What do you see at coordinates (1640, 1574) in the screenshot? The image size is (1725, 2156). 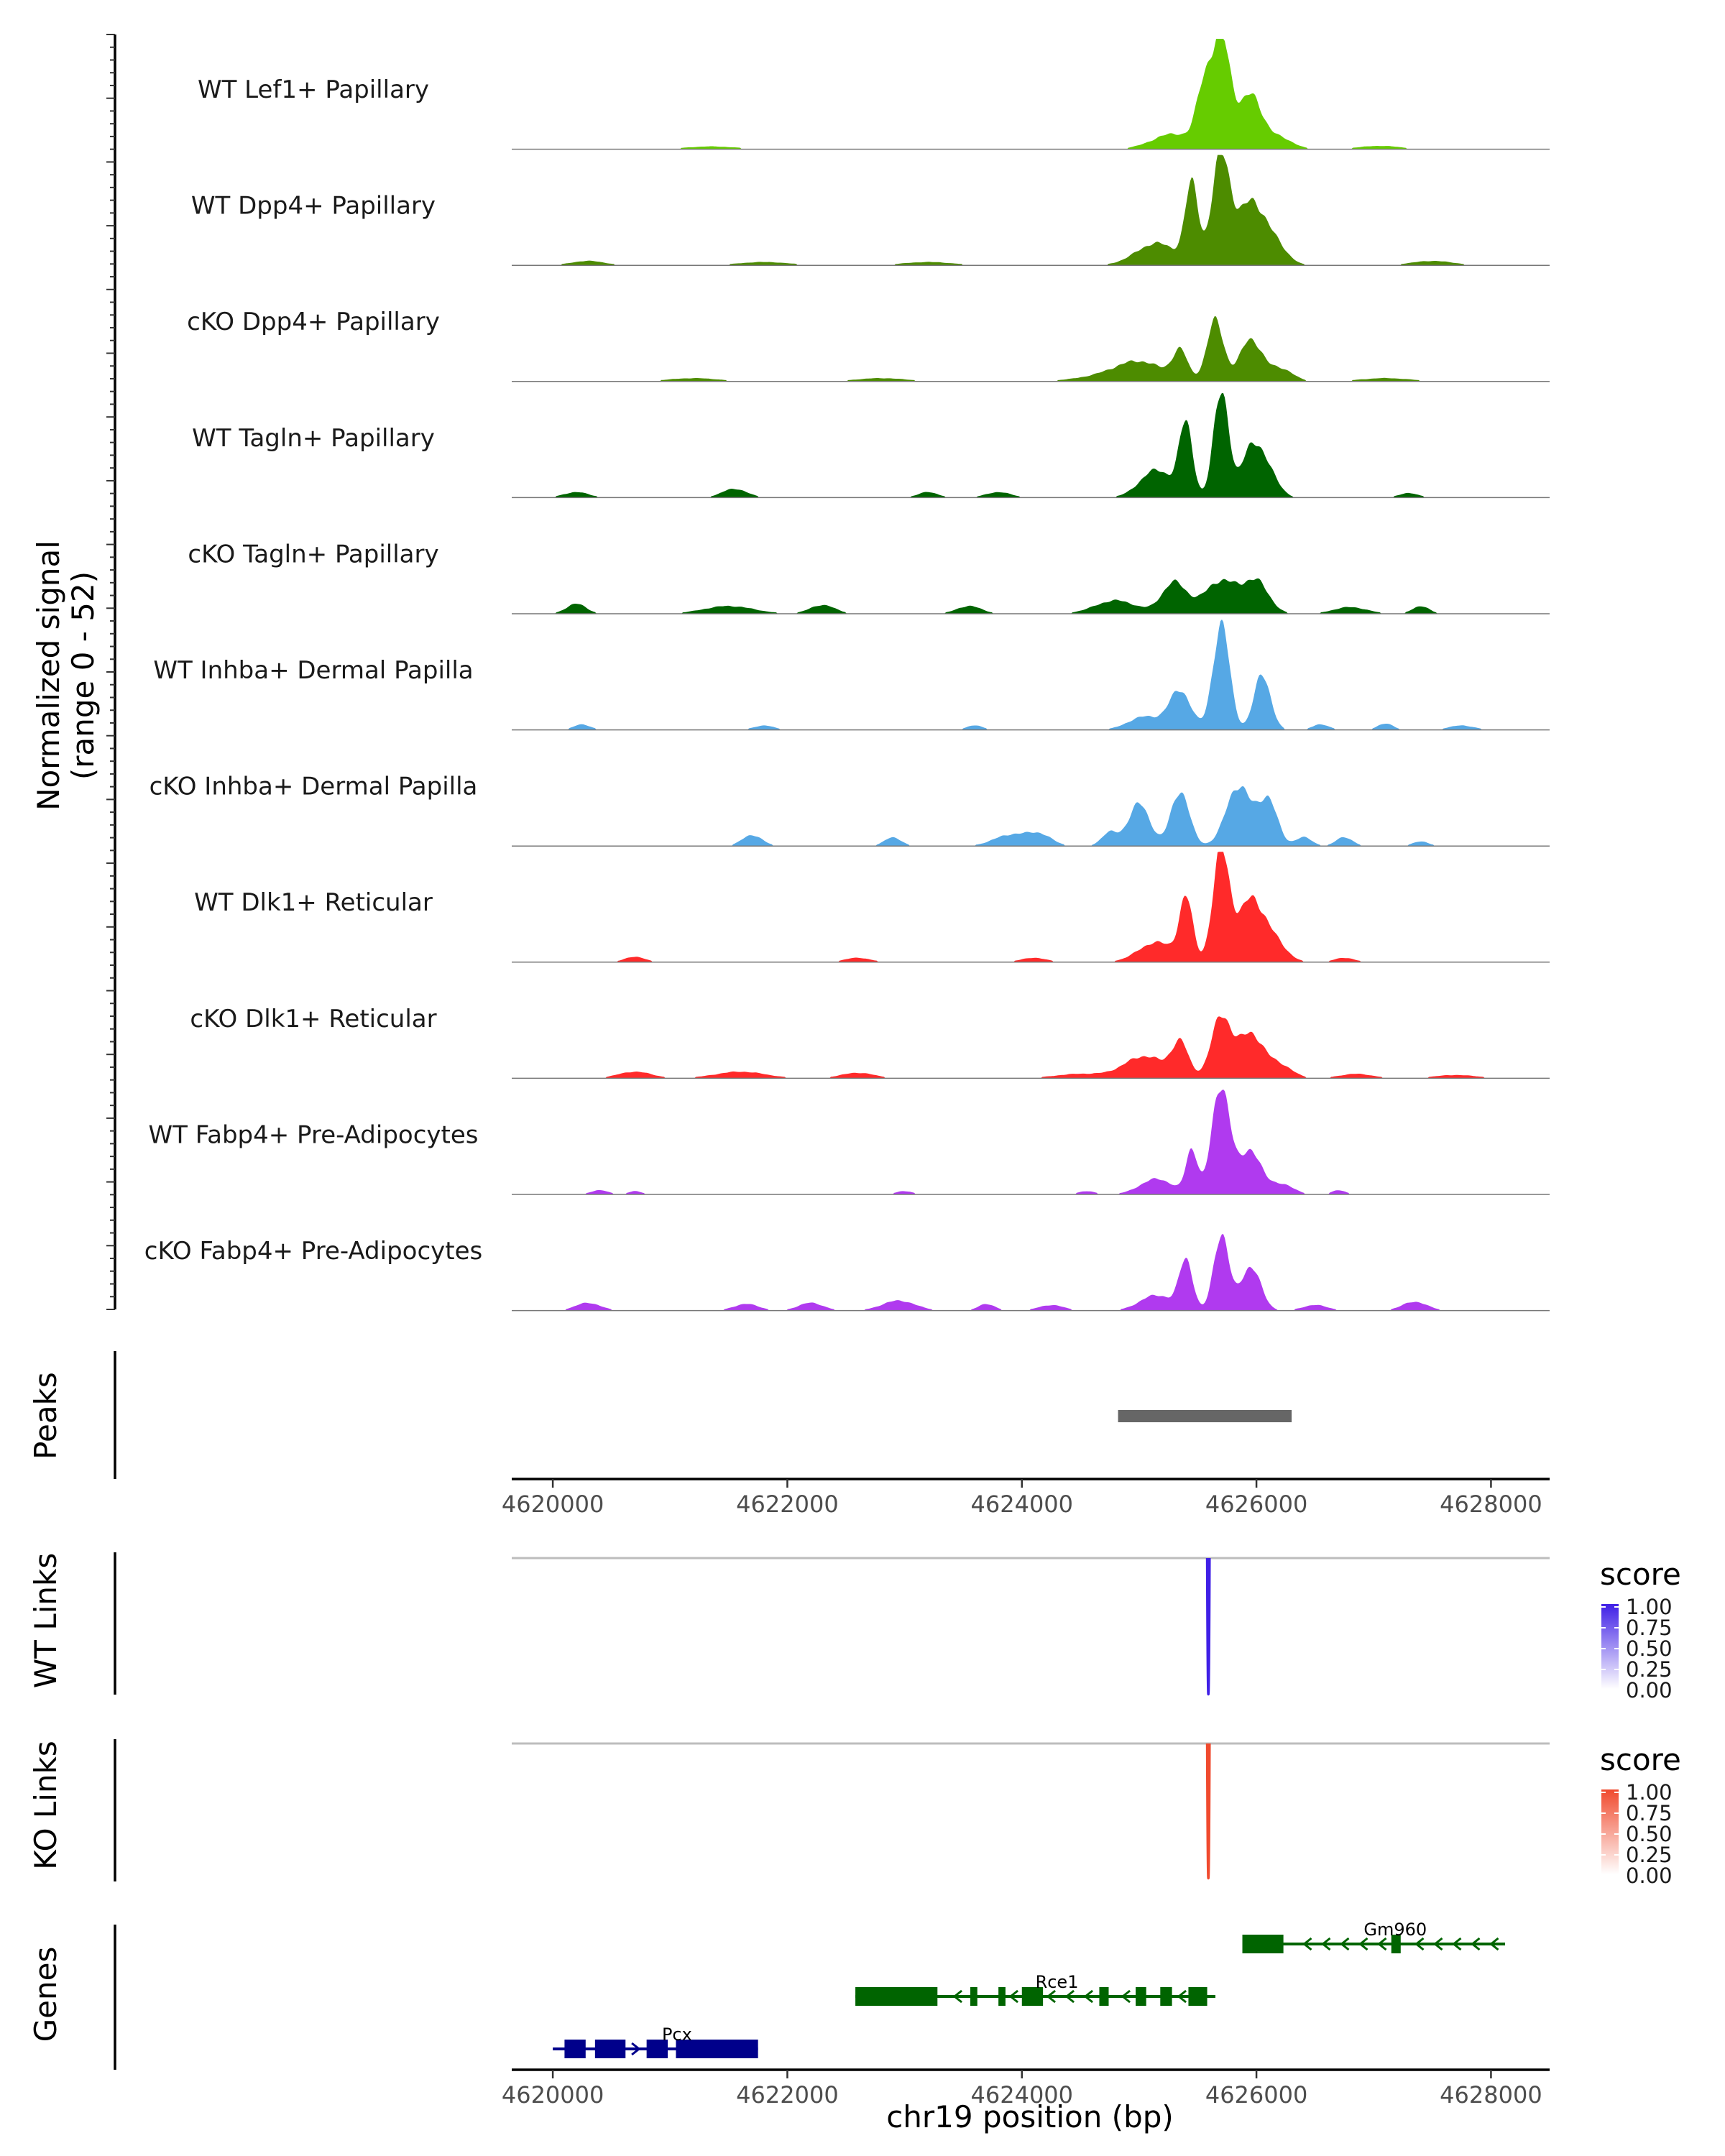 I see `legend-title-0: score` at bounding box center [1640, 1574].